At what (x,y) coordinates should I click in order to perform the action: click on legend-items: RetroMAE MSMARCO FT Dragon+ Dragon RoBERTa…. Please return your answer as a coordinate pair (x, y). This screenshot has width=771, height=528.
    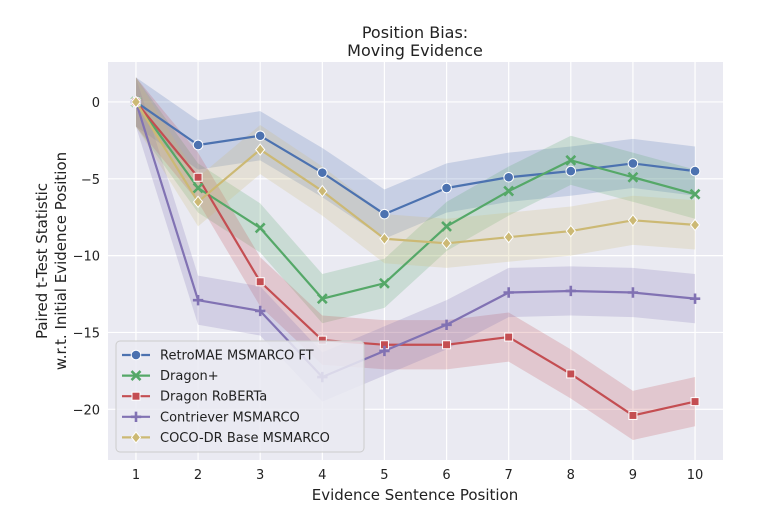
    Looking at the image, I should click on (226, 397).